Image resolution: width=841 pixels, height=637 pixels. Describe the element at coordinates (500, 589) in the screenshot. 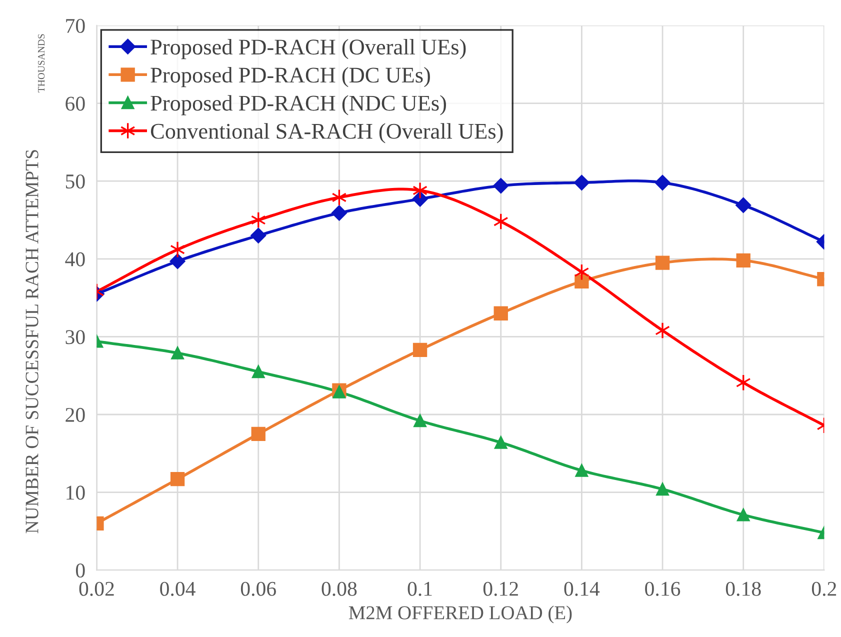

I see `x-tick-label: 0.12` at that location.